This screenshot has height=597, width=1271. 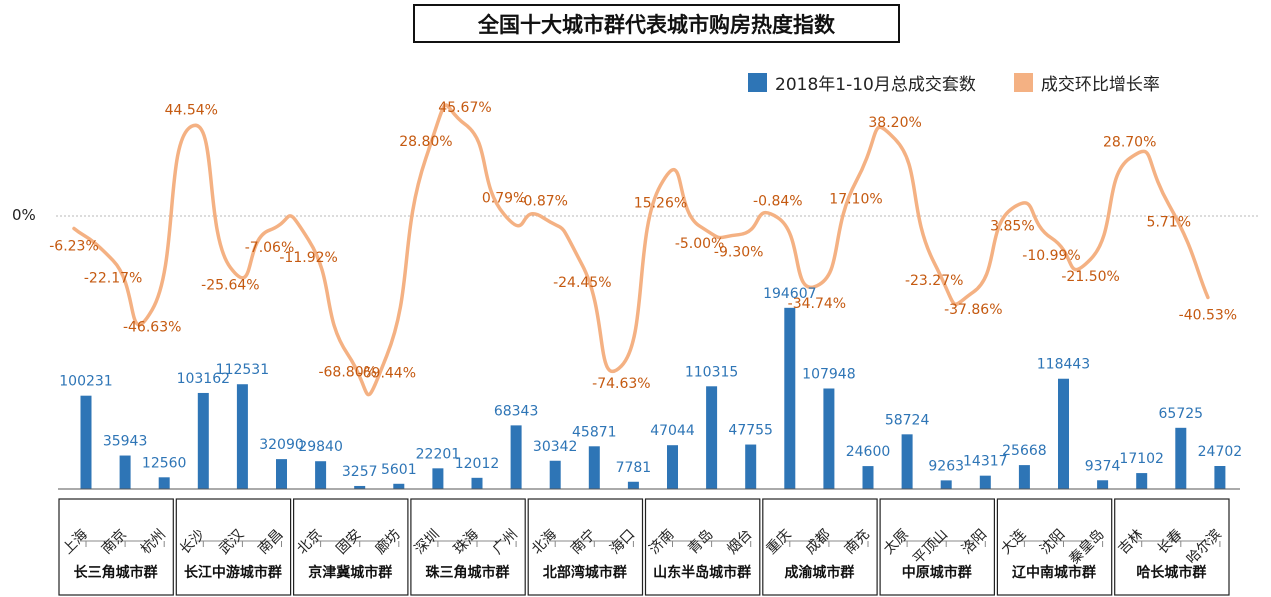 I want to click on bar-北京, so click(x=321, y=475).